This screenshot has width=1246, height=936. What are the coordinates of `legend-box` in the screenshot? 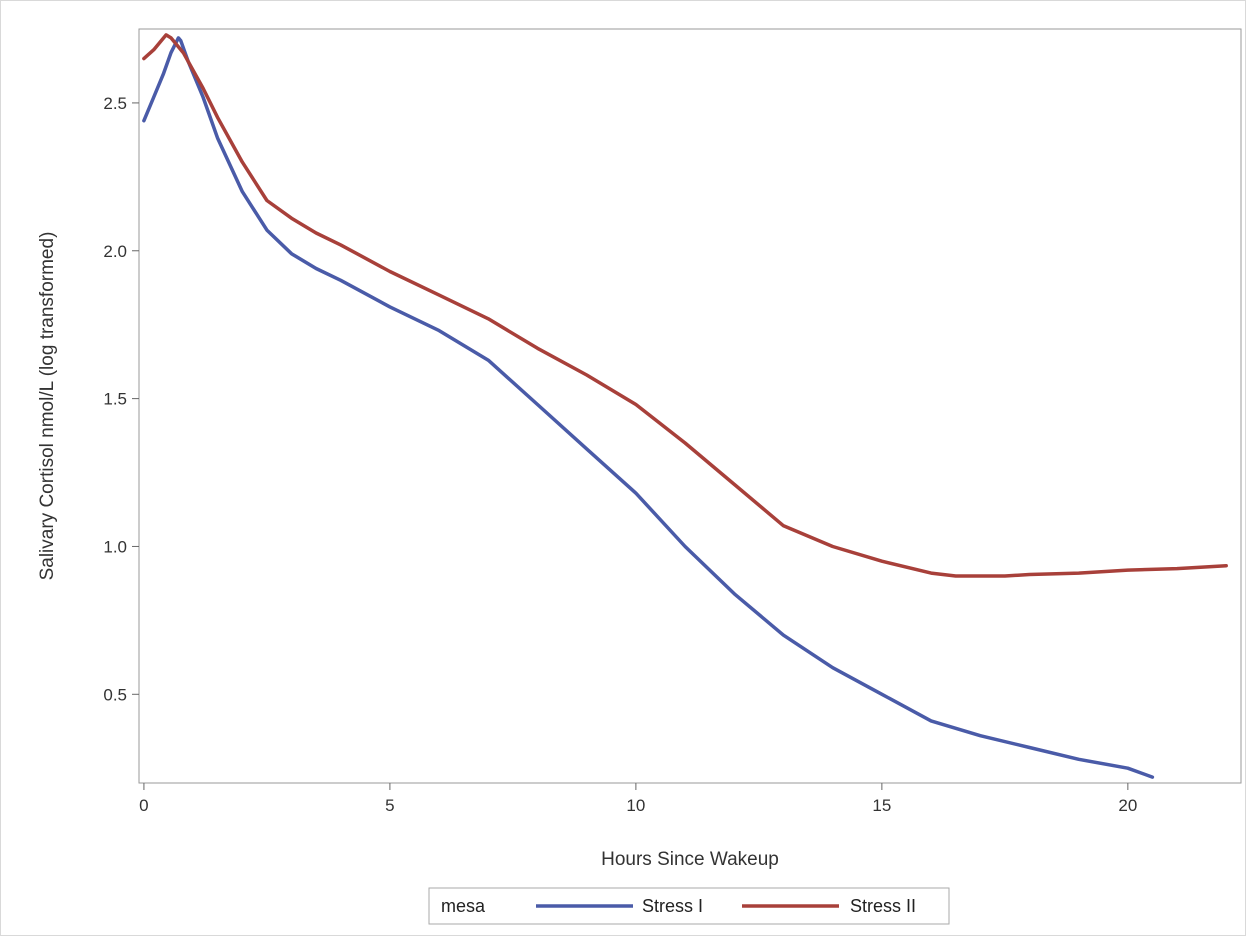 It's located at (689, 906).